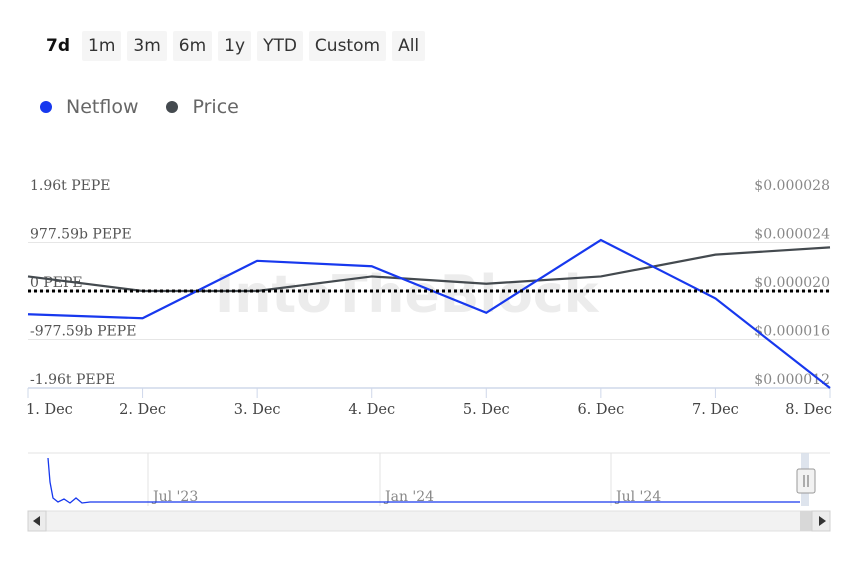  What do you see at coordinates (83, 332) in the screenshot?
I see `y-left-tick-label: -977.59b PEPE` at bounding box center [83, 332].